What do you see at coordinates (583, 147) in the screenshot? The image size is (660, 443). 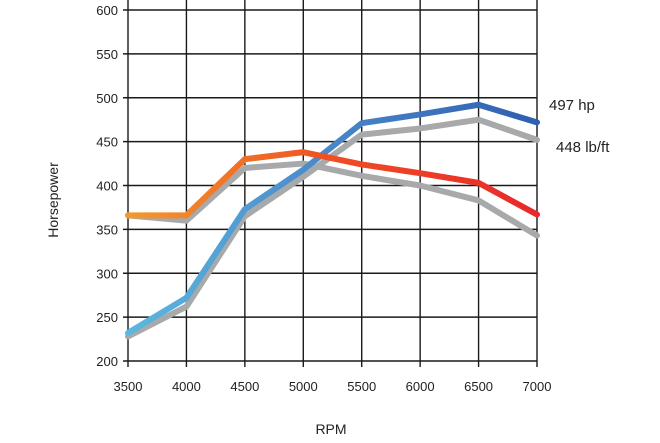 I see `series-label-torque: 448 lb/ft` at bounding box center [583, 147].